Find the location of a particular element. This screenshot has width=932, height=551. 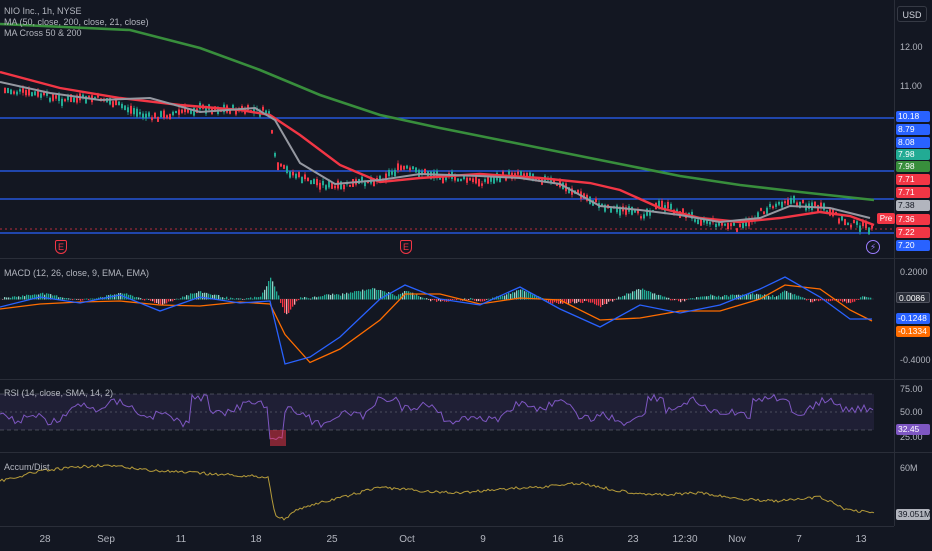

rsi-chart-canvas is located at coordinates (447, 416).